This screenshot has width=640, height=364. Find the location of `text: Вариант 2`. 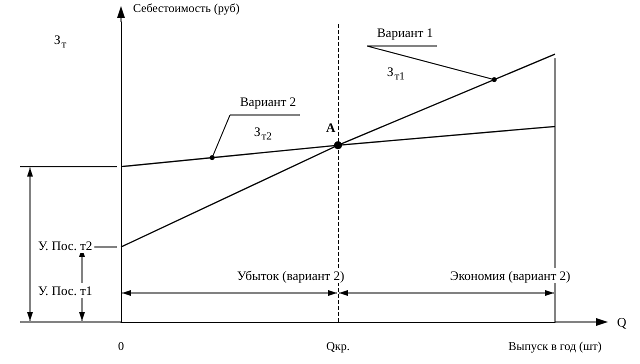

text: Вариант 2 is located at coordinates (268, 101).